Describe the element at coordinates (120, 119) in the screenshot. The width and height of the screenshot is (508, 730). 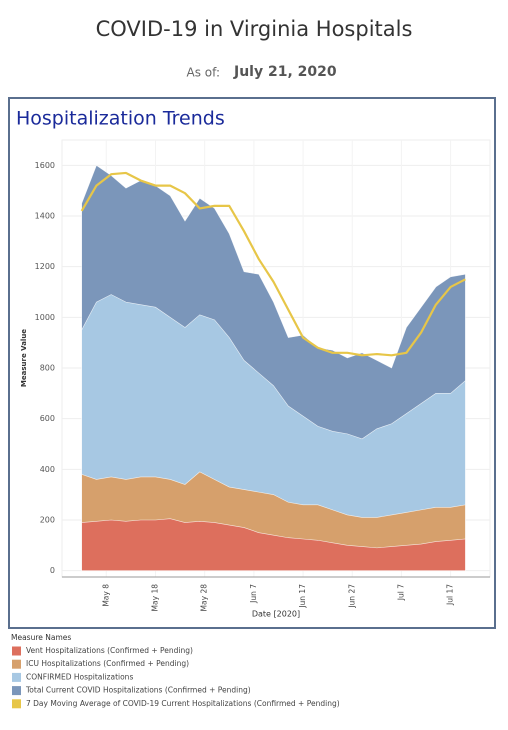
I see `chart-title: Hospitalization Trends` at that location.